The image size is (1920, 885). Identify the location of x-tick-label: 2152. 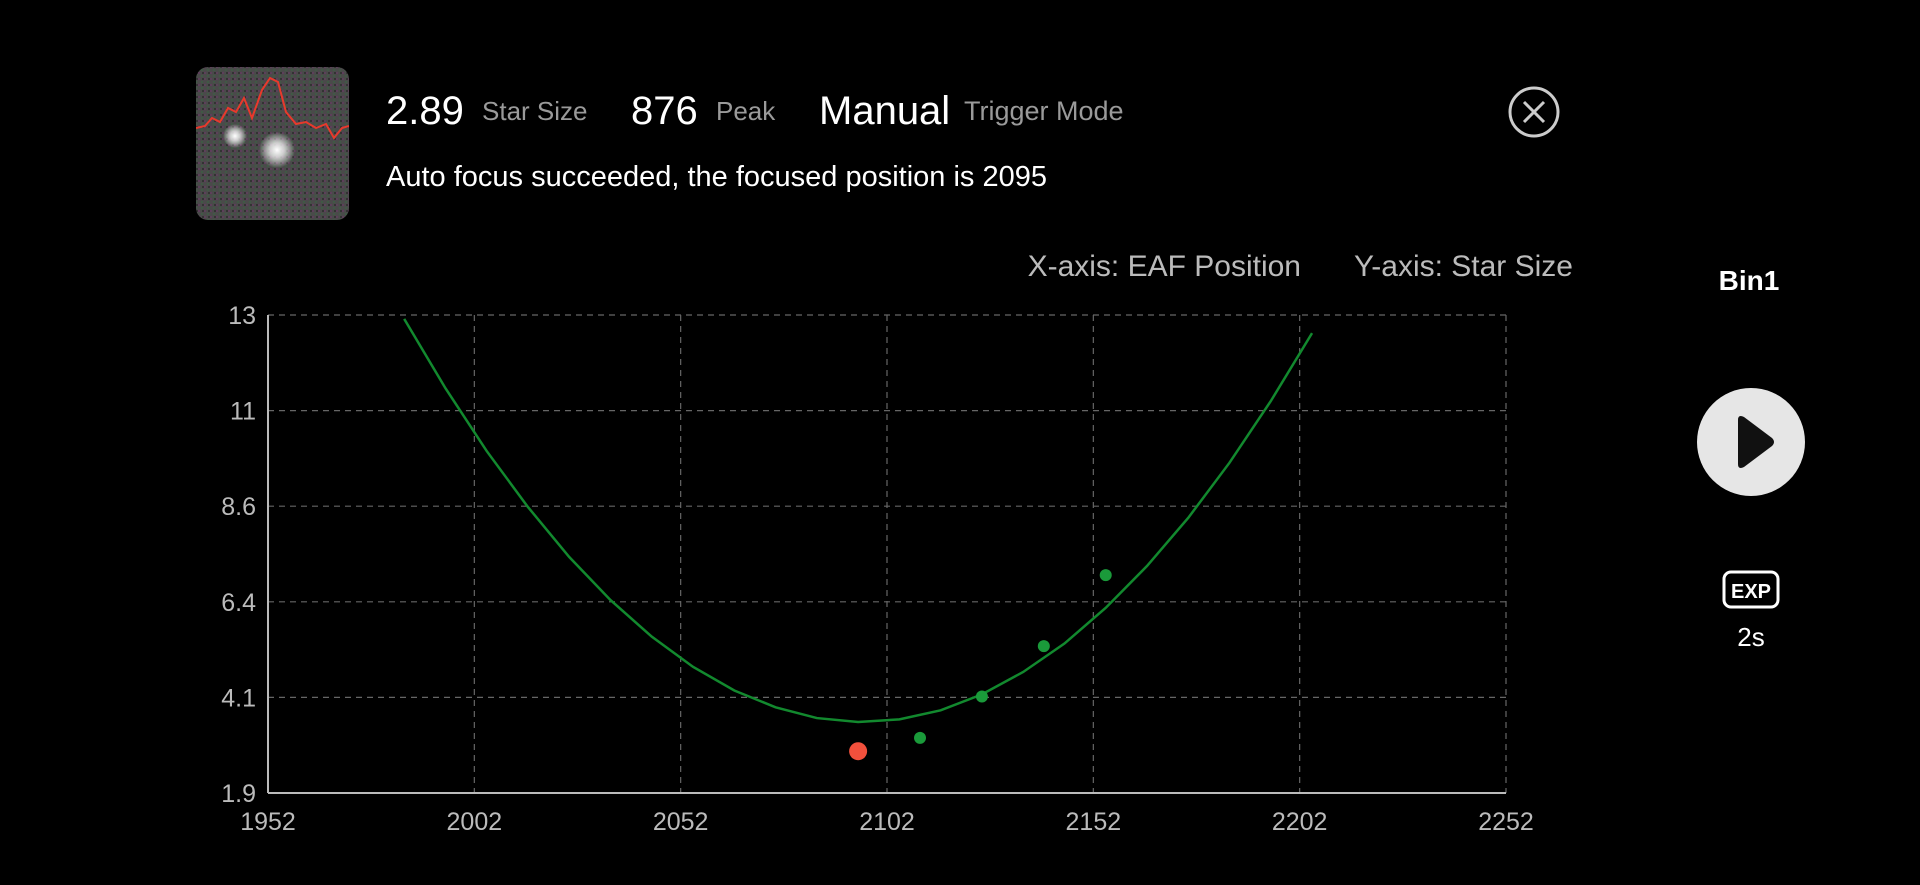
(1094, 822).